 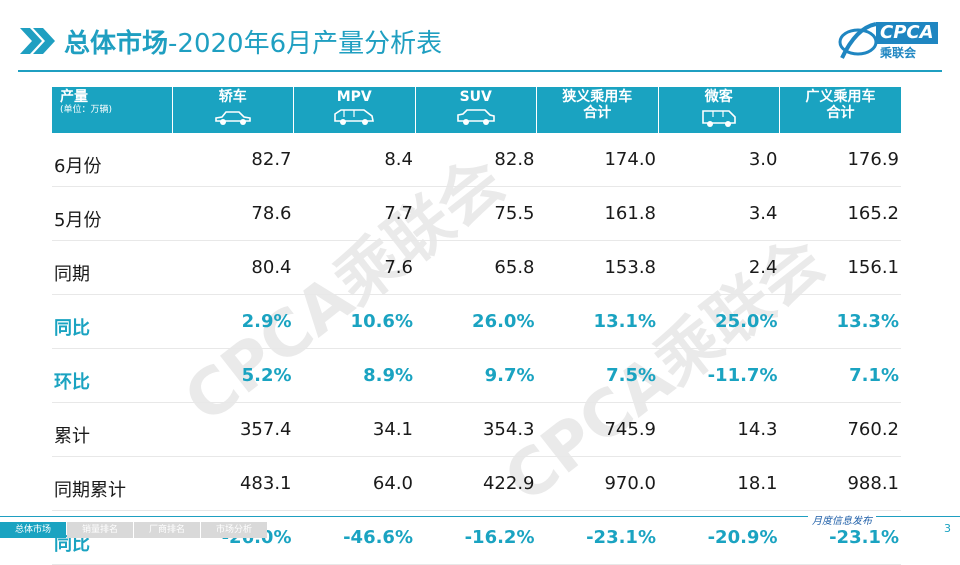 I want to click on table-cell: 13.3%, so click(x=840, y=321).